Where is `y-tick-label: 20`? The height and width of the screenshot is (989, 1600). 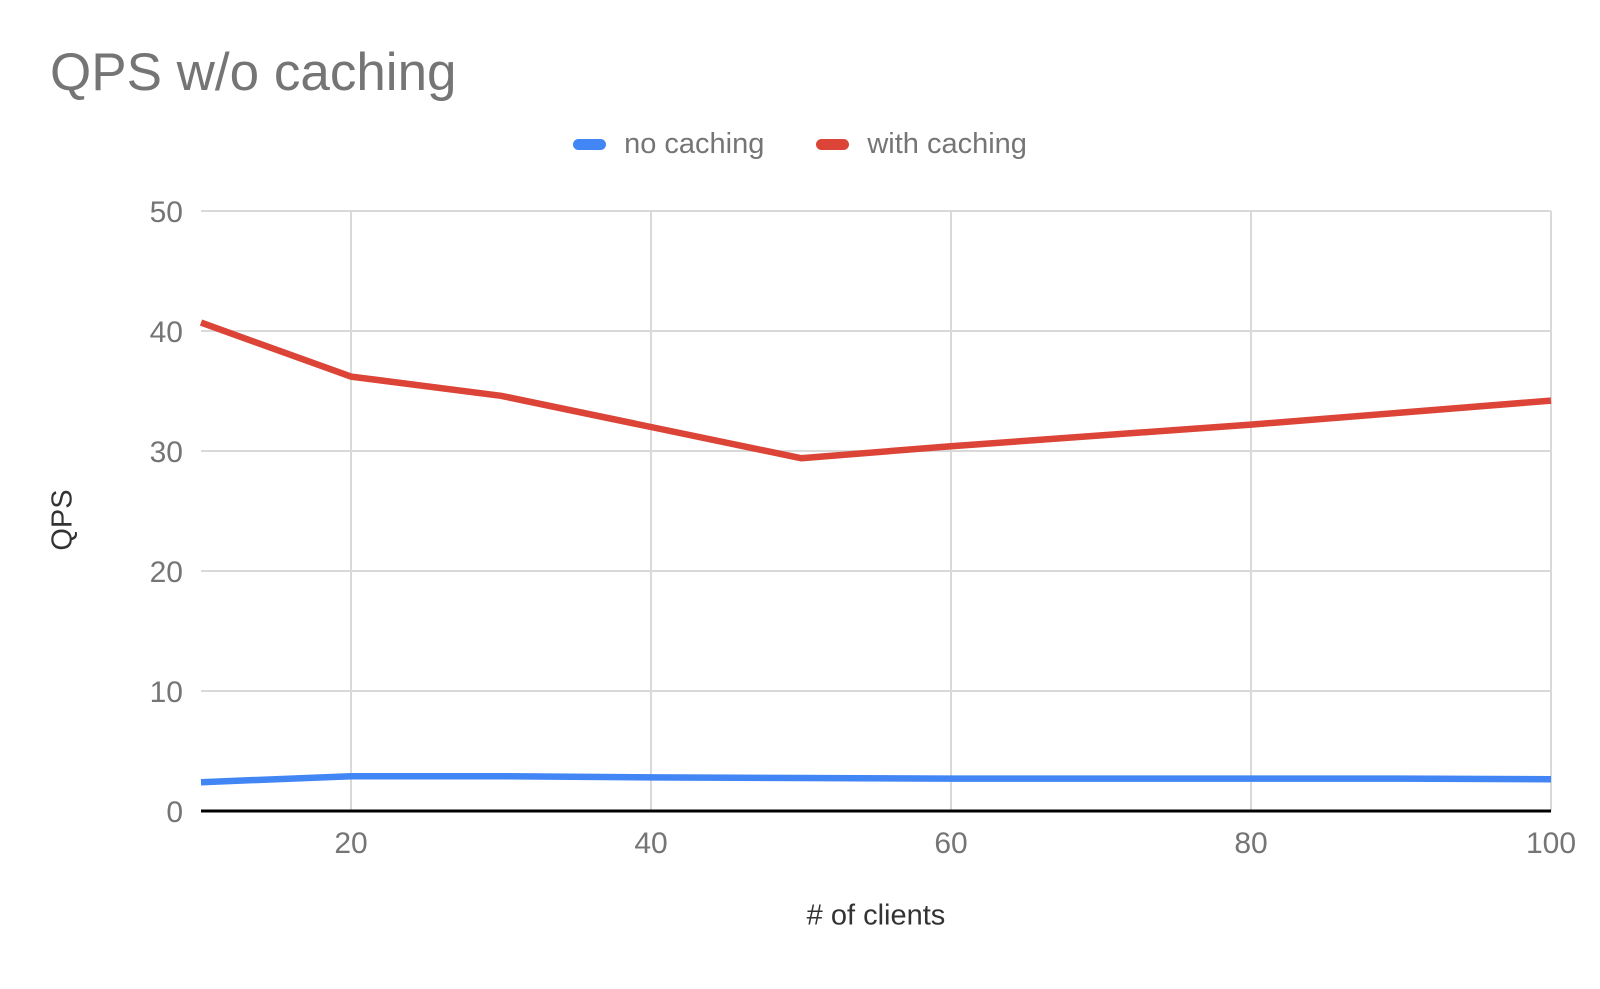 y-tick-label: 20 is located at coordinates (166, 572).